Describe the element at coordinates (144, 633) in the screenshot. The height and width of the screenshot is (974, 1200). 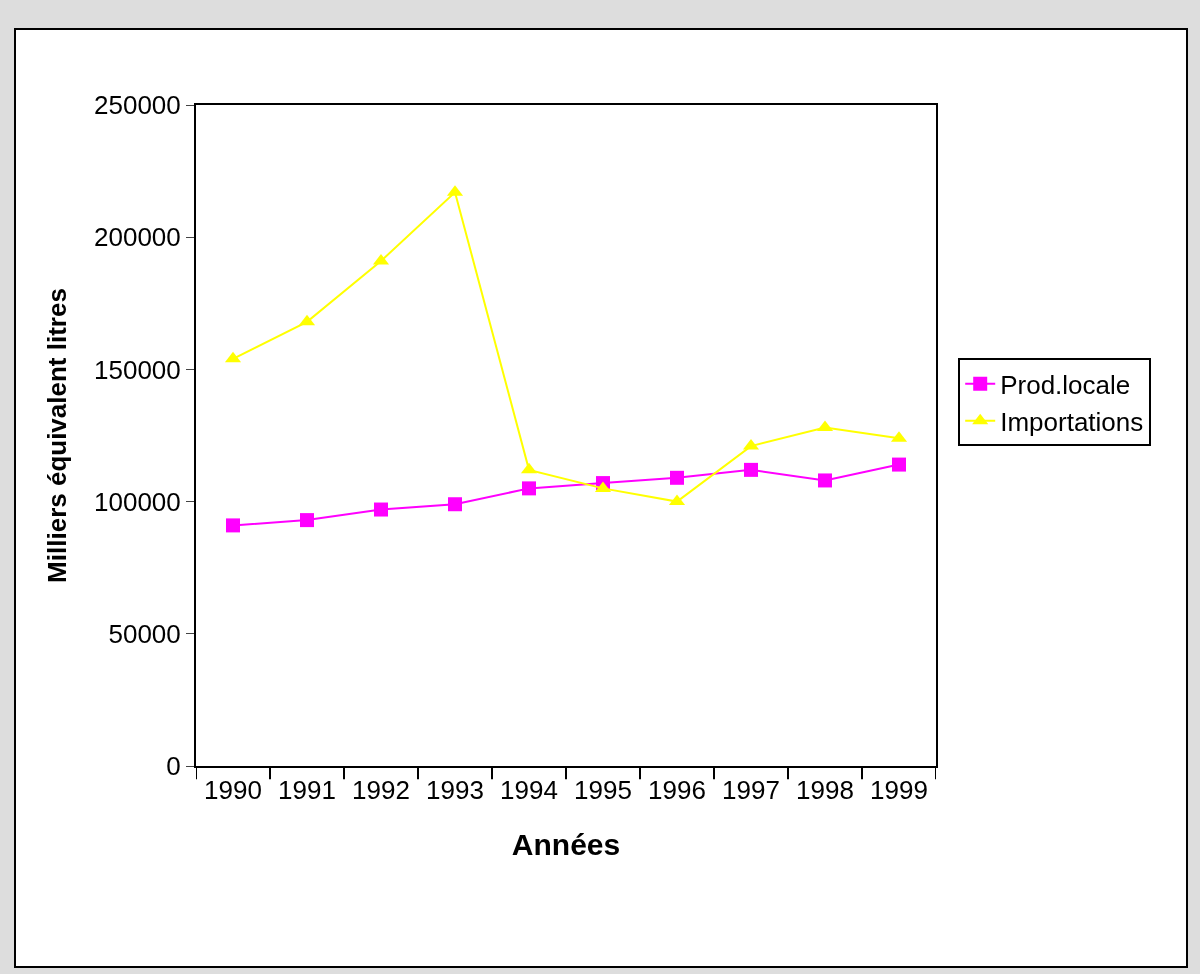
I see `y-tick-label: 50000` at that location.